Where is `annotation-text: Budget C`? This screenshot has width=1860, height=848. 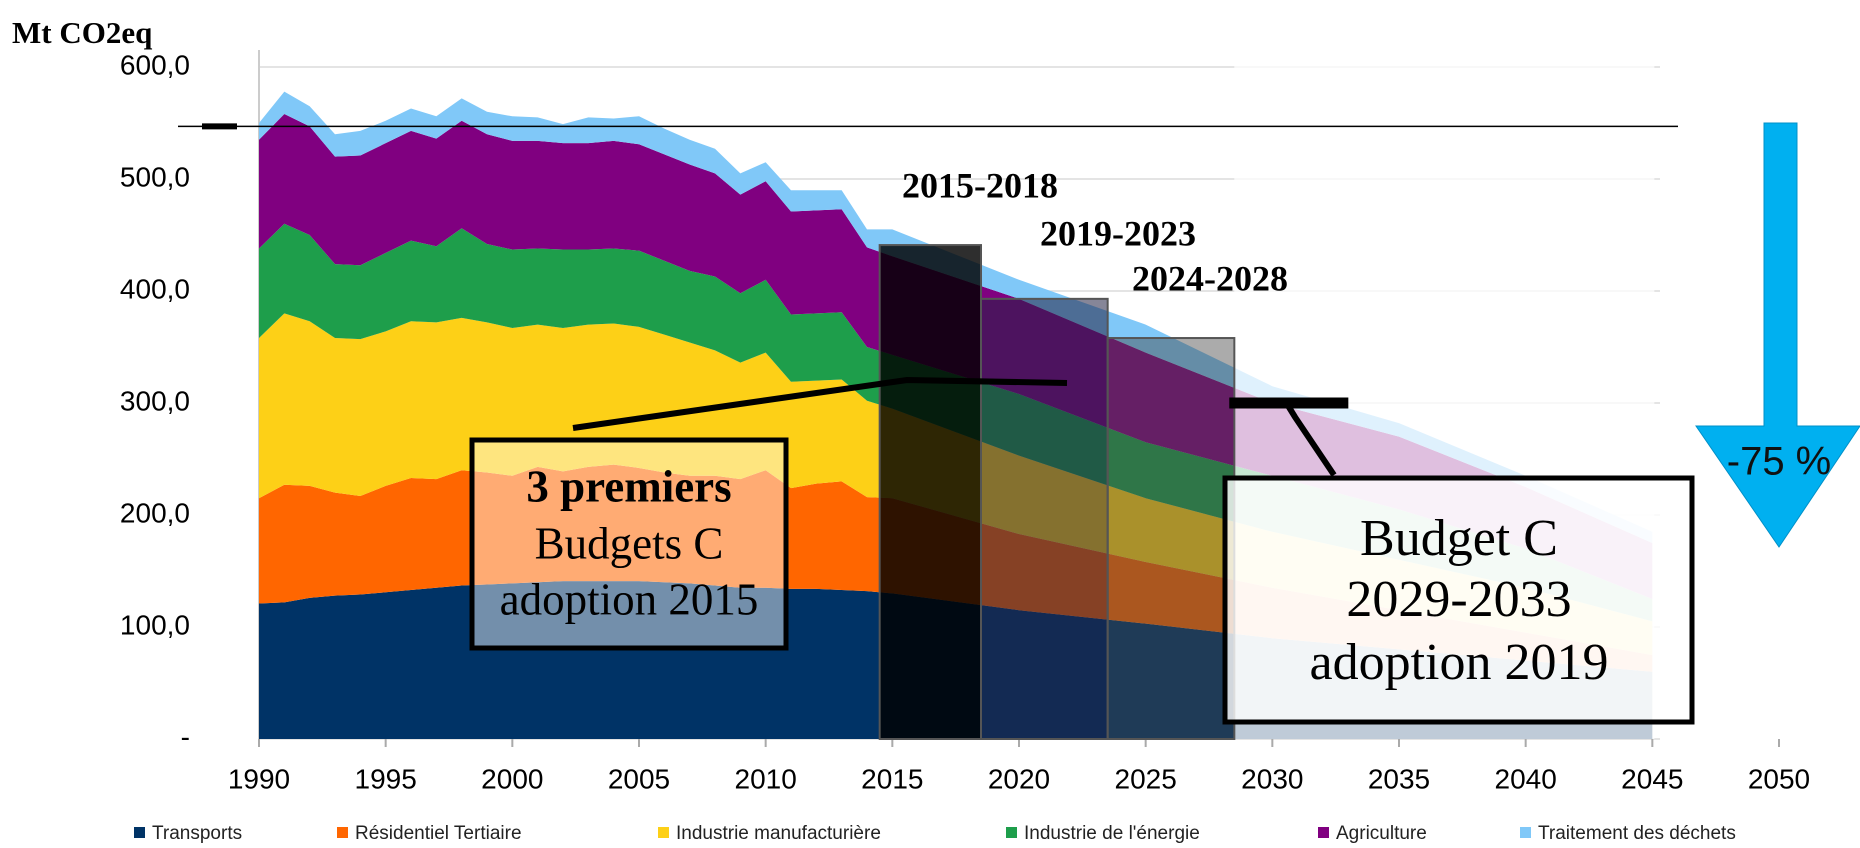
annotation-text: Budget C is located at coordinates (1459, 538).